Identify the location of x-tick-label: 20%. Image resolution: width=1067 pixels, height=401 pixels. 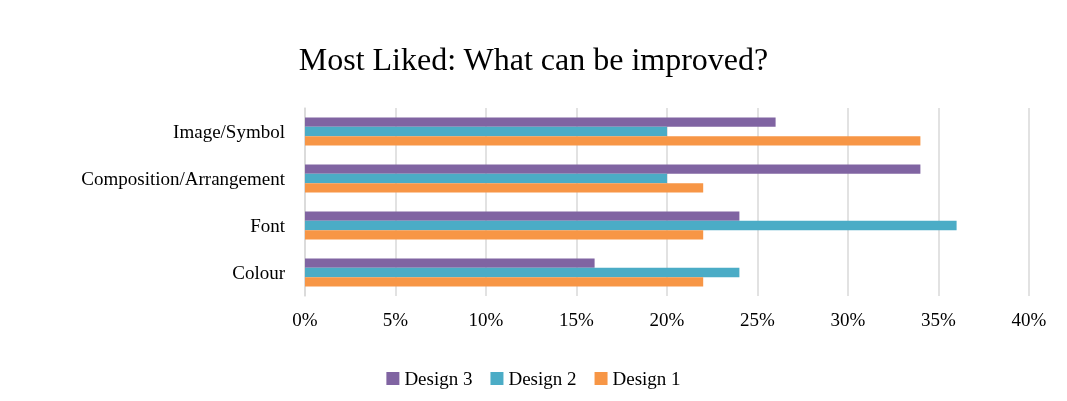
(667, 319).